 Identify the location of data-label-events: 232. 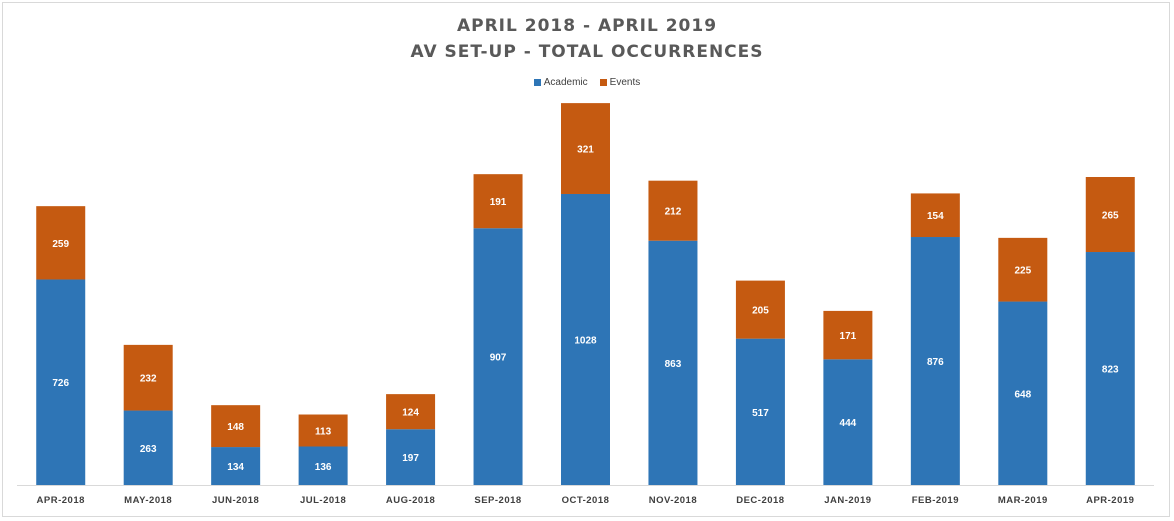
(148, 379).